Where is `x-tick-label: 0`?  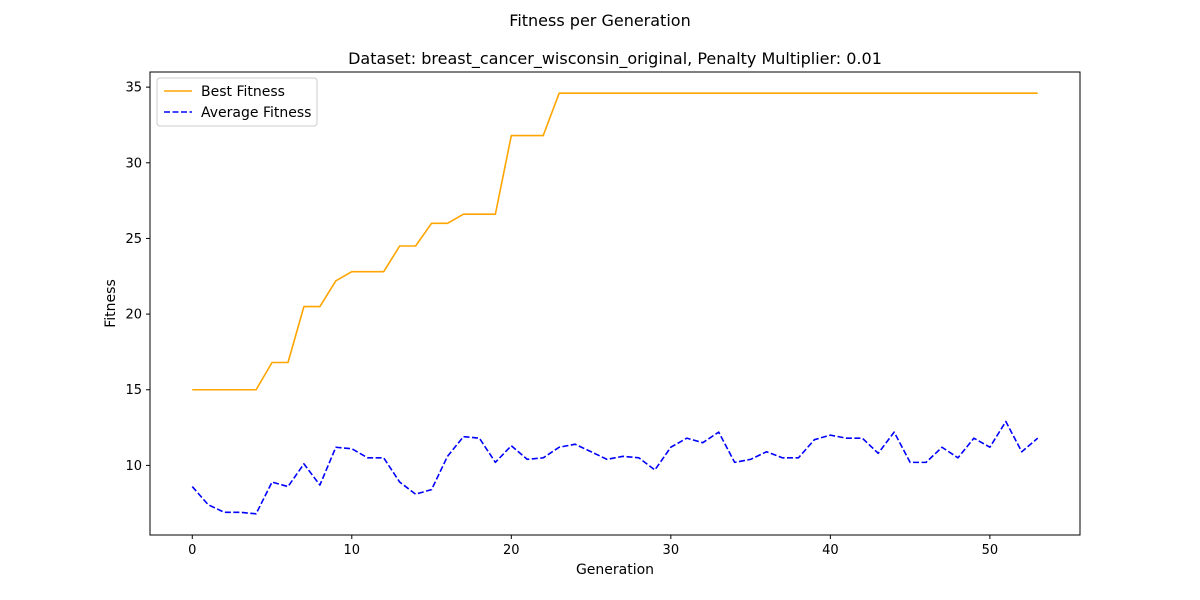 x-tick-label: 0 is located at coordinates (192, 550).